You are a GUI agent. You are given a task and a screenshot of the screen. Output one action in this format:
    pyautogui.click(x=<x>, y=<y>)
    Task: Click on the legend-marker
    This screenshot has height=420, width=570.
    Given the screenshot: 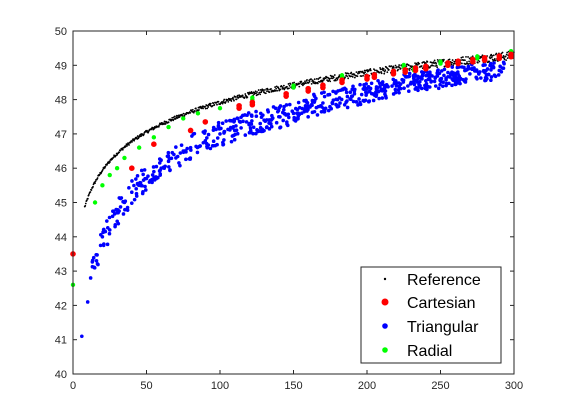 What is the action you would take?
    pyautogui.click(x=385, y=279)
    